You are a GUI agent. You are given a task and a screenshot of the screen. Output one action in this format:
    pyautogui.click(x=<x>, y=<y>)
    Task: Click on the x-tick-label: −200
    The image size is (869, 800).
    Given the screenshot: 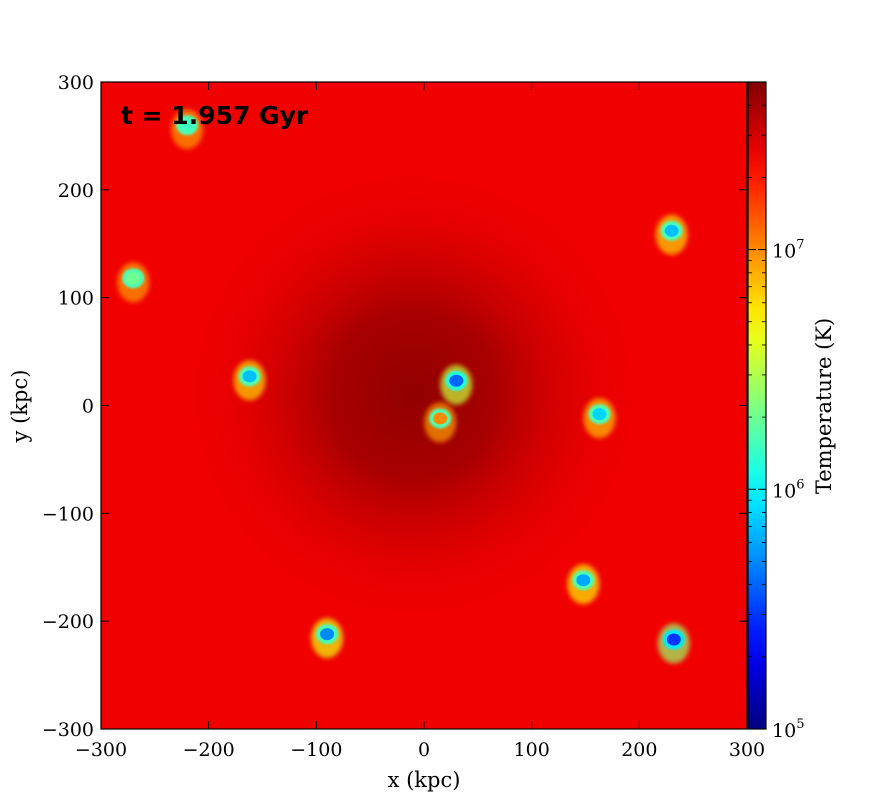 What is the action you would take?
    pyautogui.click(x=209, y=750)
    